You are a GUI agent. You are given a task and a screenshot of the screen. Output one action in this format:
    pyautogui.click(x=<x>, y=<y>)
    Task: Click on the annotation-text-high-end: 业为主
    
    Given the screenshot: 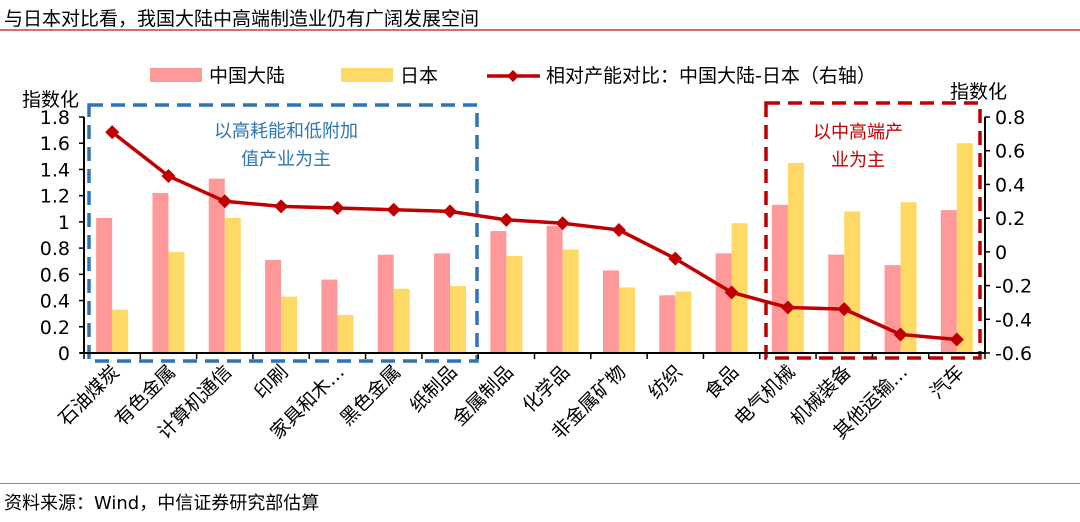 What is the action you would take?
    pyautogui.click(x=858, y=160)
    